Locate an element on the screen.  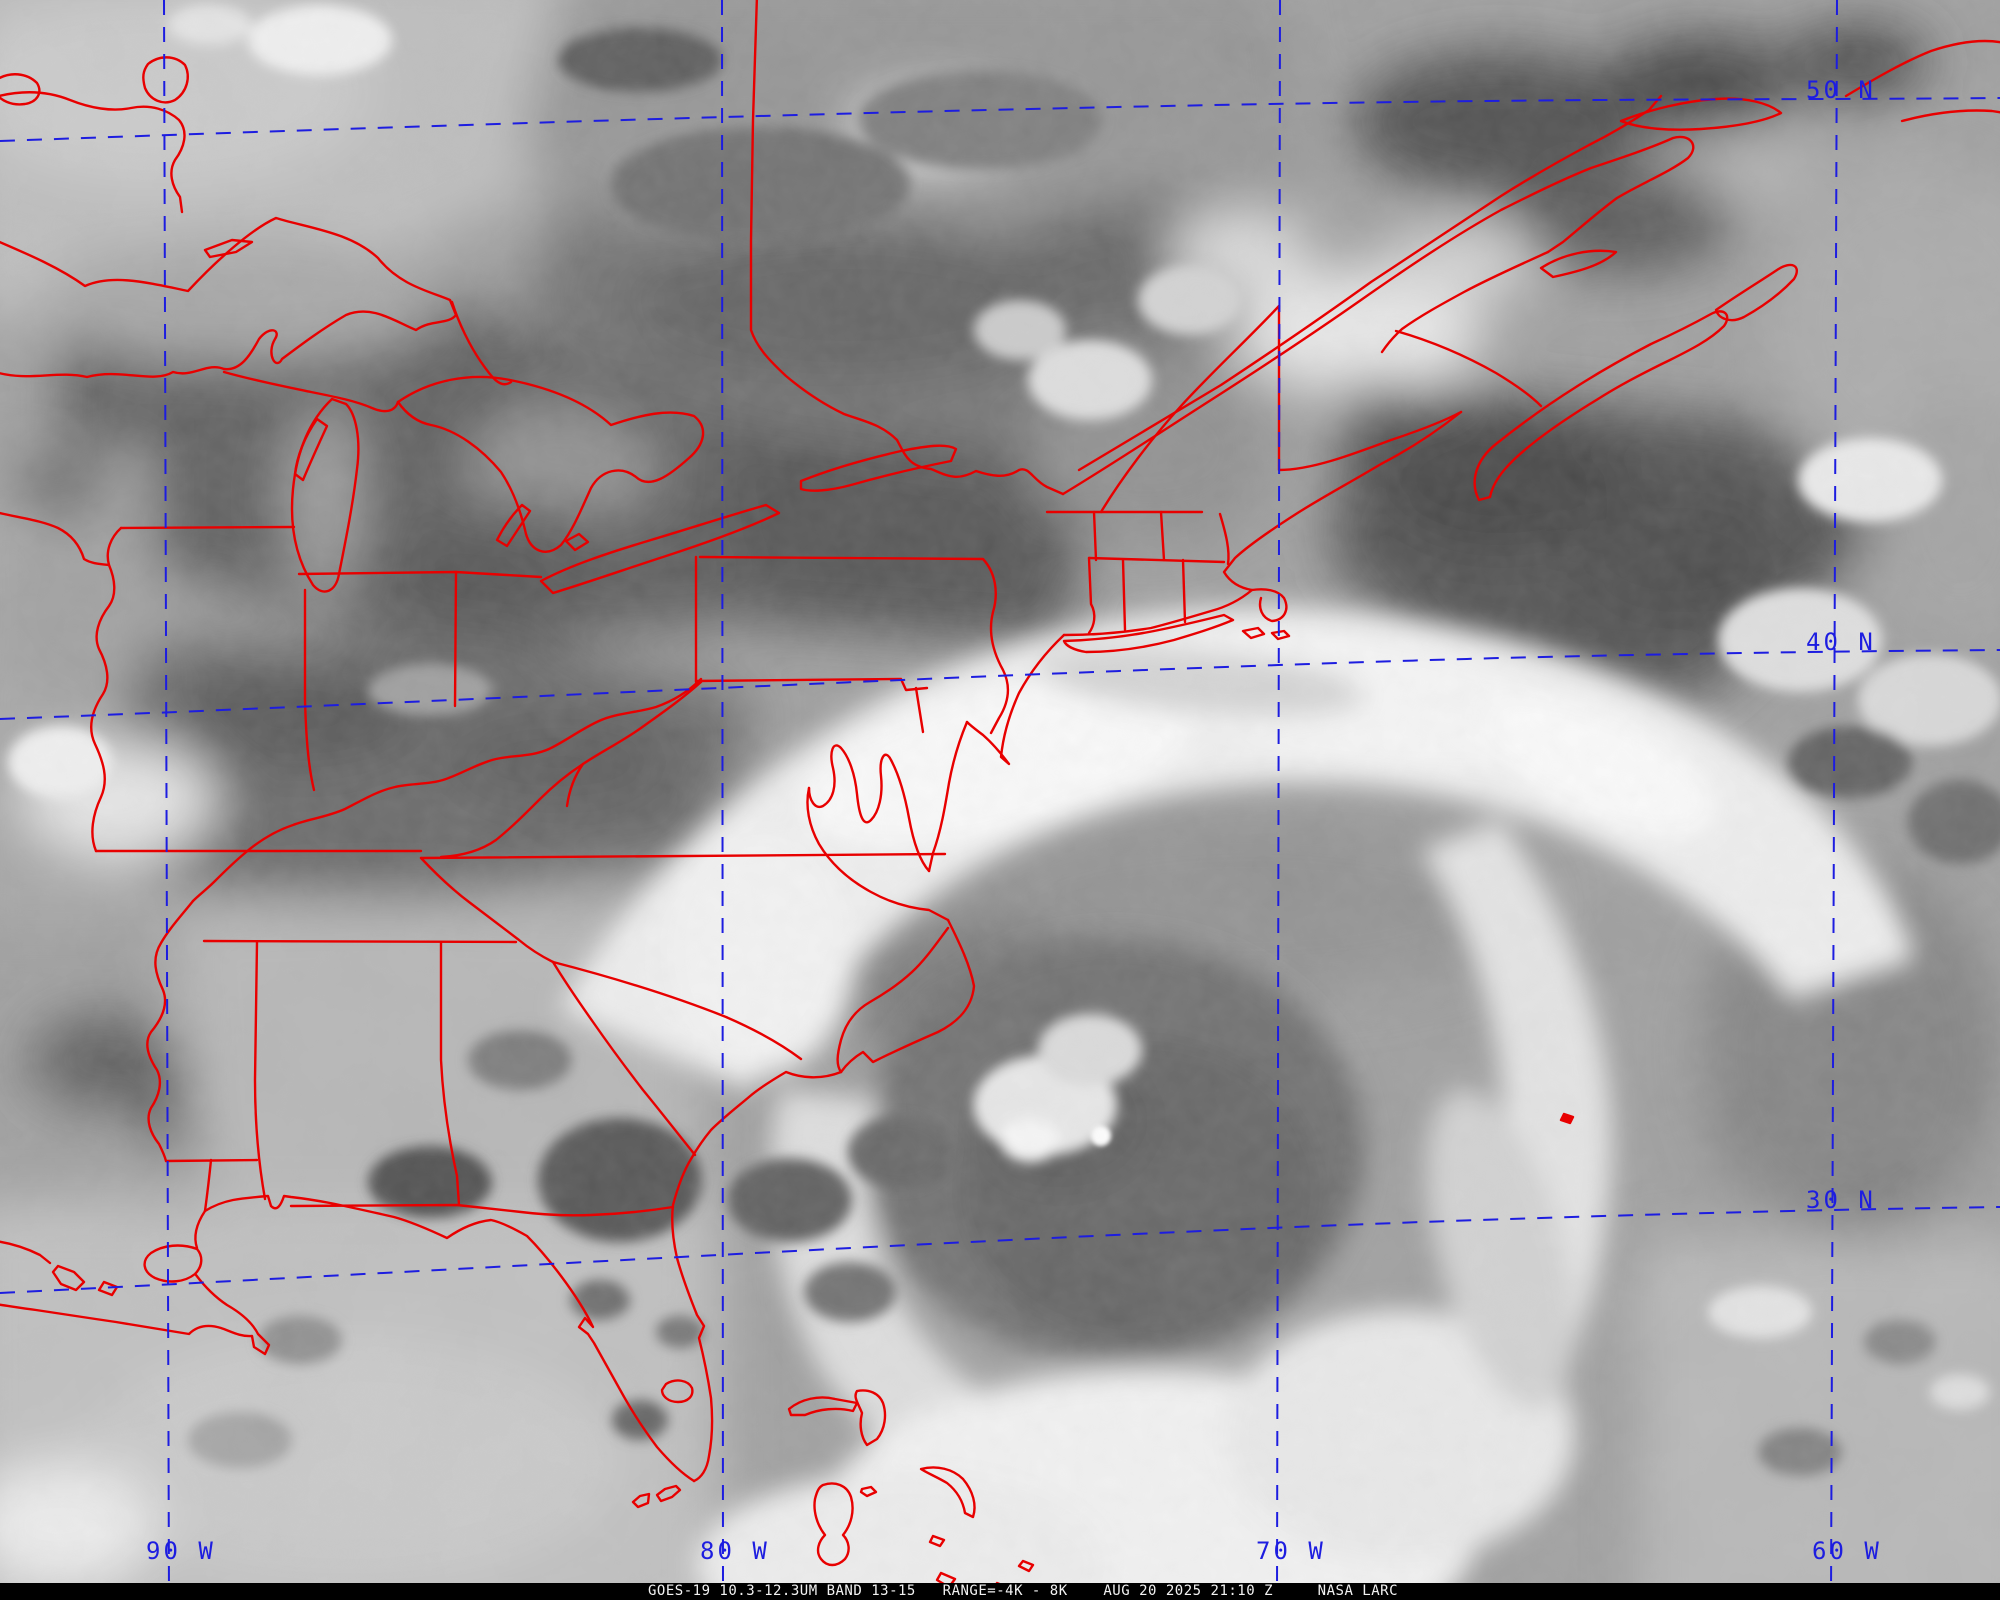
lon-label-80w: 80 W is located at coordinates (735, 1551).